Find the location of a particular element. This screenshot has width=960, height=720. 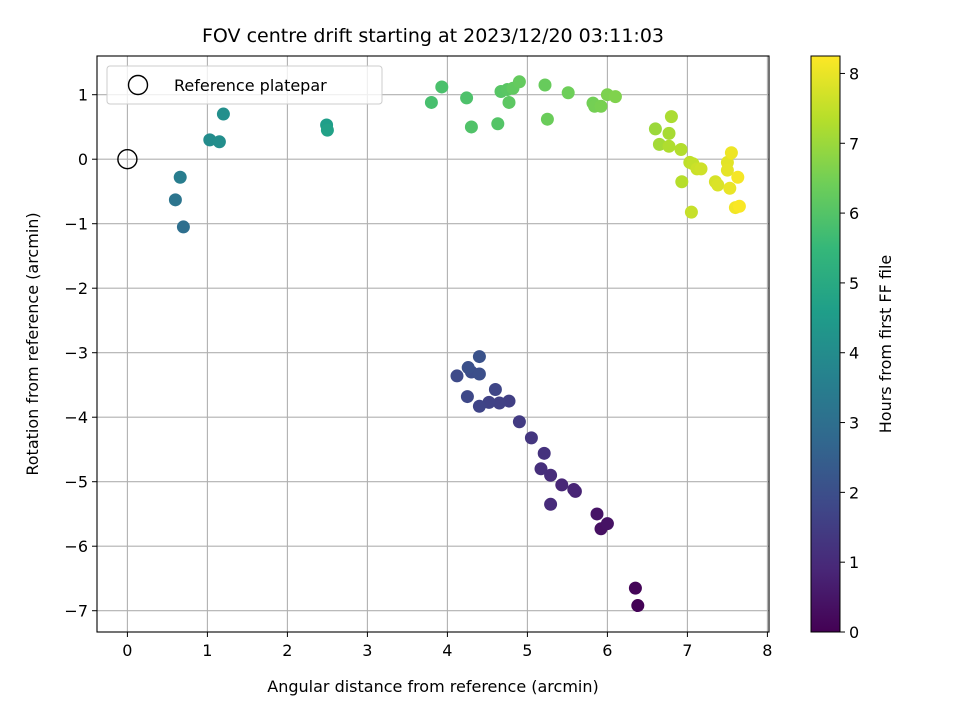

x-tick-label: 5 is located at coordinates (527, 650).